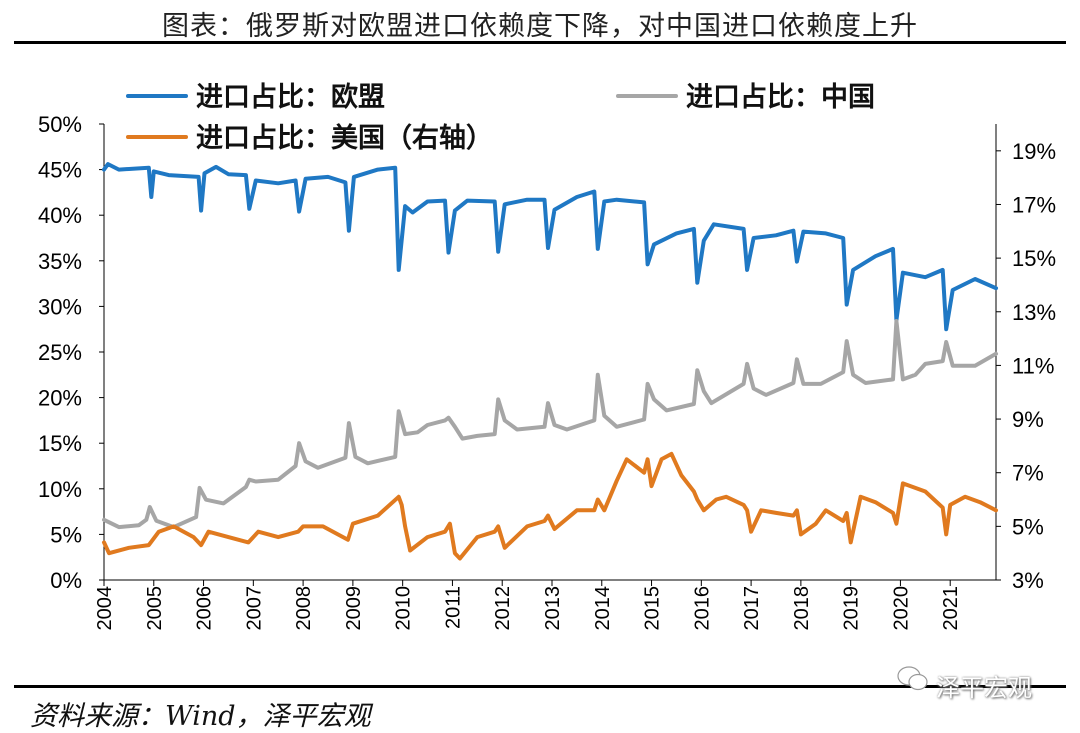 The height and width of the screenshot is (733, 1080). Describe the element at coordinates (304, 608) in the screenshot. I see `x-tick-label: 2008` at that location.